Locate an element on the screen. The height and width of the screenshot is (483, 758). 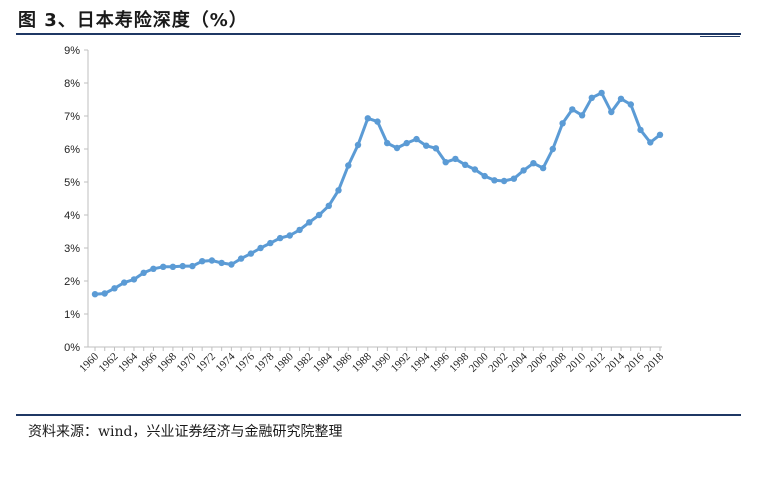
x-tick-label: 2014 is located at coordinates (615, 362).